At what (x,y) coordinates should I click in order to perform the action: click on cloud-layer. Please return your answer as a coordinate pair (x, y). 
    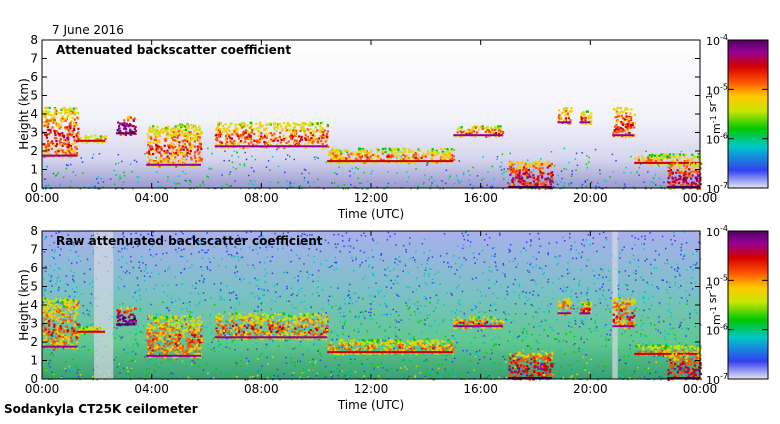
    Looking at the image, I should click on (585, 118).